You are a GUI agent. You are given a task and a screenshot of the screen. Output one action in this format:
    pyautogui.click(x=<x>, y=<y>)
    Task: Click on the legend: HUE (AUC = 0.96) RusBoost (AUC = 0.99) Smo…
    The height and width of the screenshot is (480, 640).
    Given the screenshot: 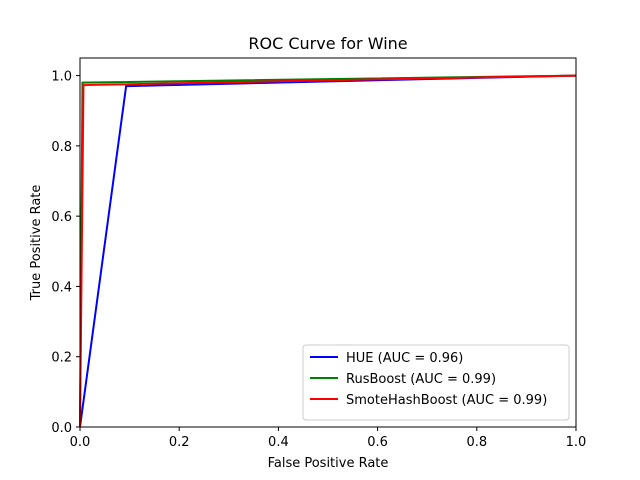 What is the action you would take?
    pyautogui.click(x=436, y=382)
    